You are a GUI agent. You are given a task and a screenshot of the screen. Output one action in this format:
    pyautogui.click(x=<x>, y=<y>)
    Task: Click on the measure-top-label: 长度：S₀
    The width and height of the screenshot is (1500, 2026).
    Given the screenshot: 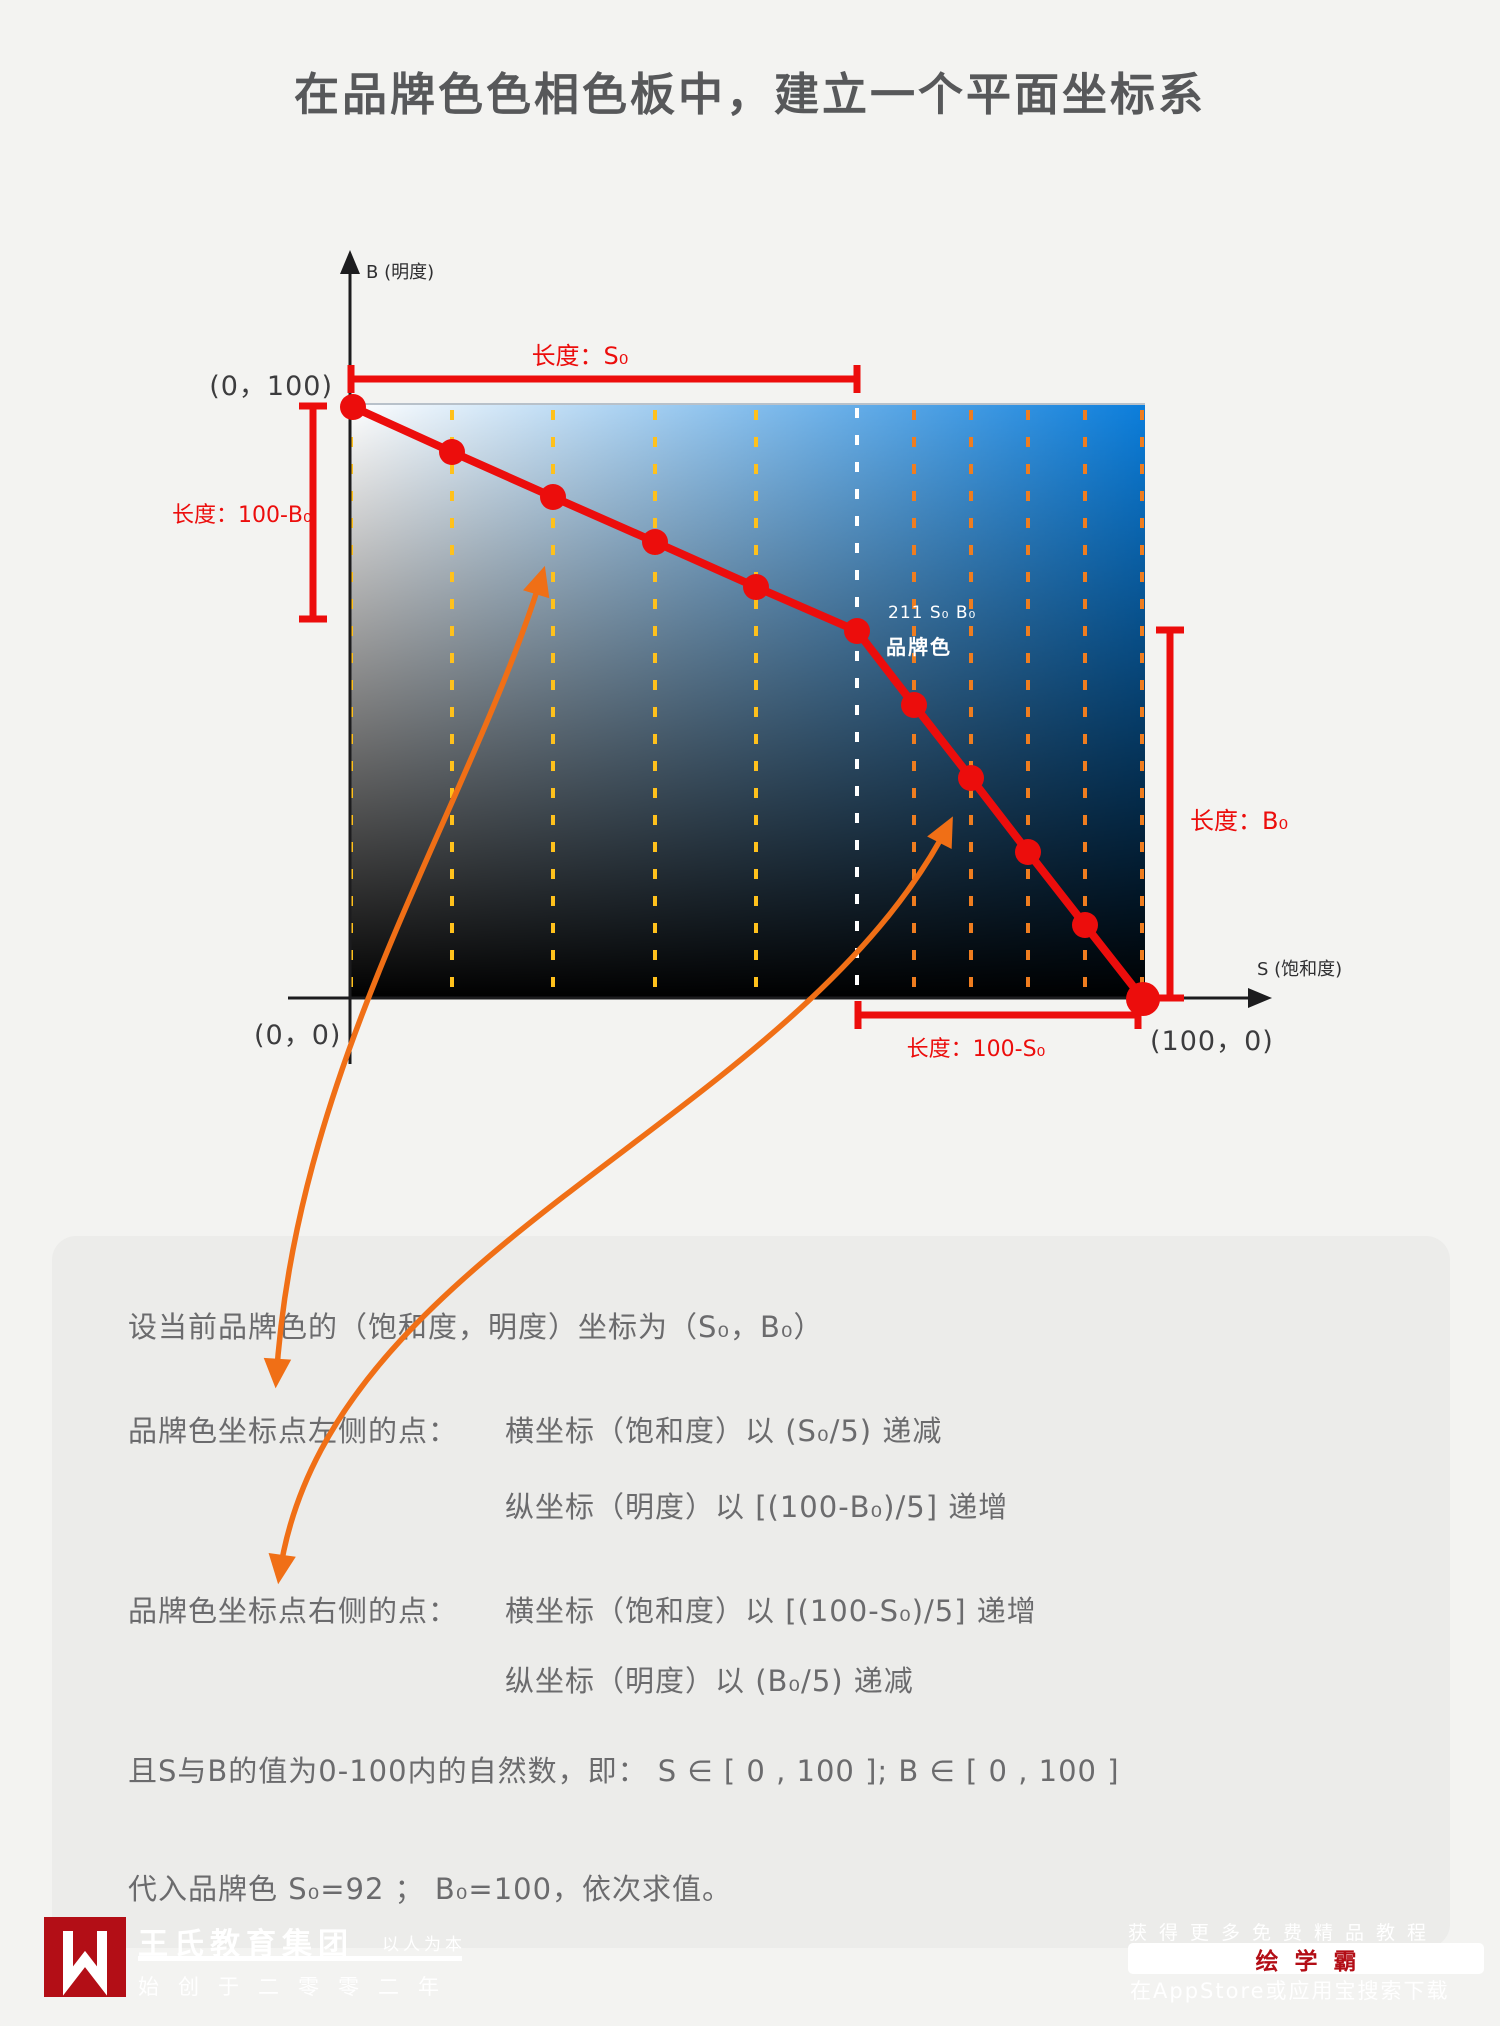 What is the action you would take?
    pyautogui.click(x=580, y=356)
    